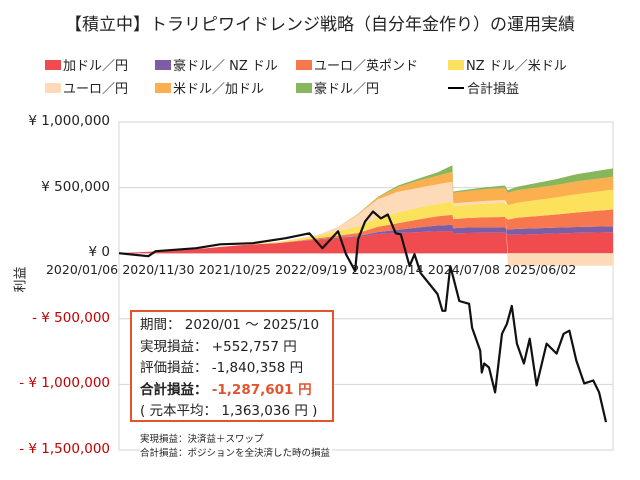  What do you see at coordinates (234, 269) in the screenshot?
I see `x-tick-label: 2021/10/25` at bounding box center [234, 269].